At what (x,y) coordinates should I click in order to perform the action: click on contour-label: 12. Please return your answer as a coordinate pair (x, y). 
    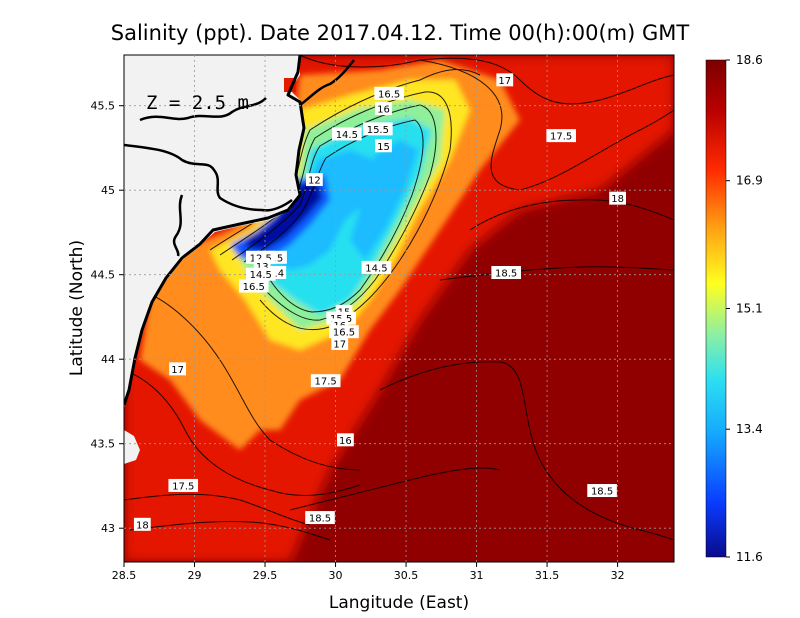
    Looking at the image, I should click on (314, 180).